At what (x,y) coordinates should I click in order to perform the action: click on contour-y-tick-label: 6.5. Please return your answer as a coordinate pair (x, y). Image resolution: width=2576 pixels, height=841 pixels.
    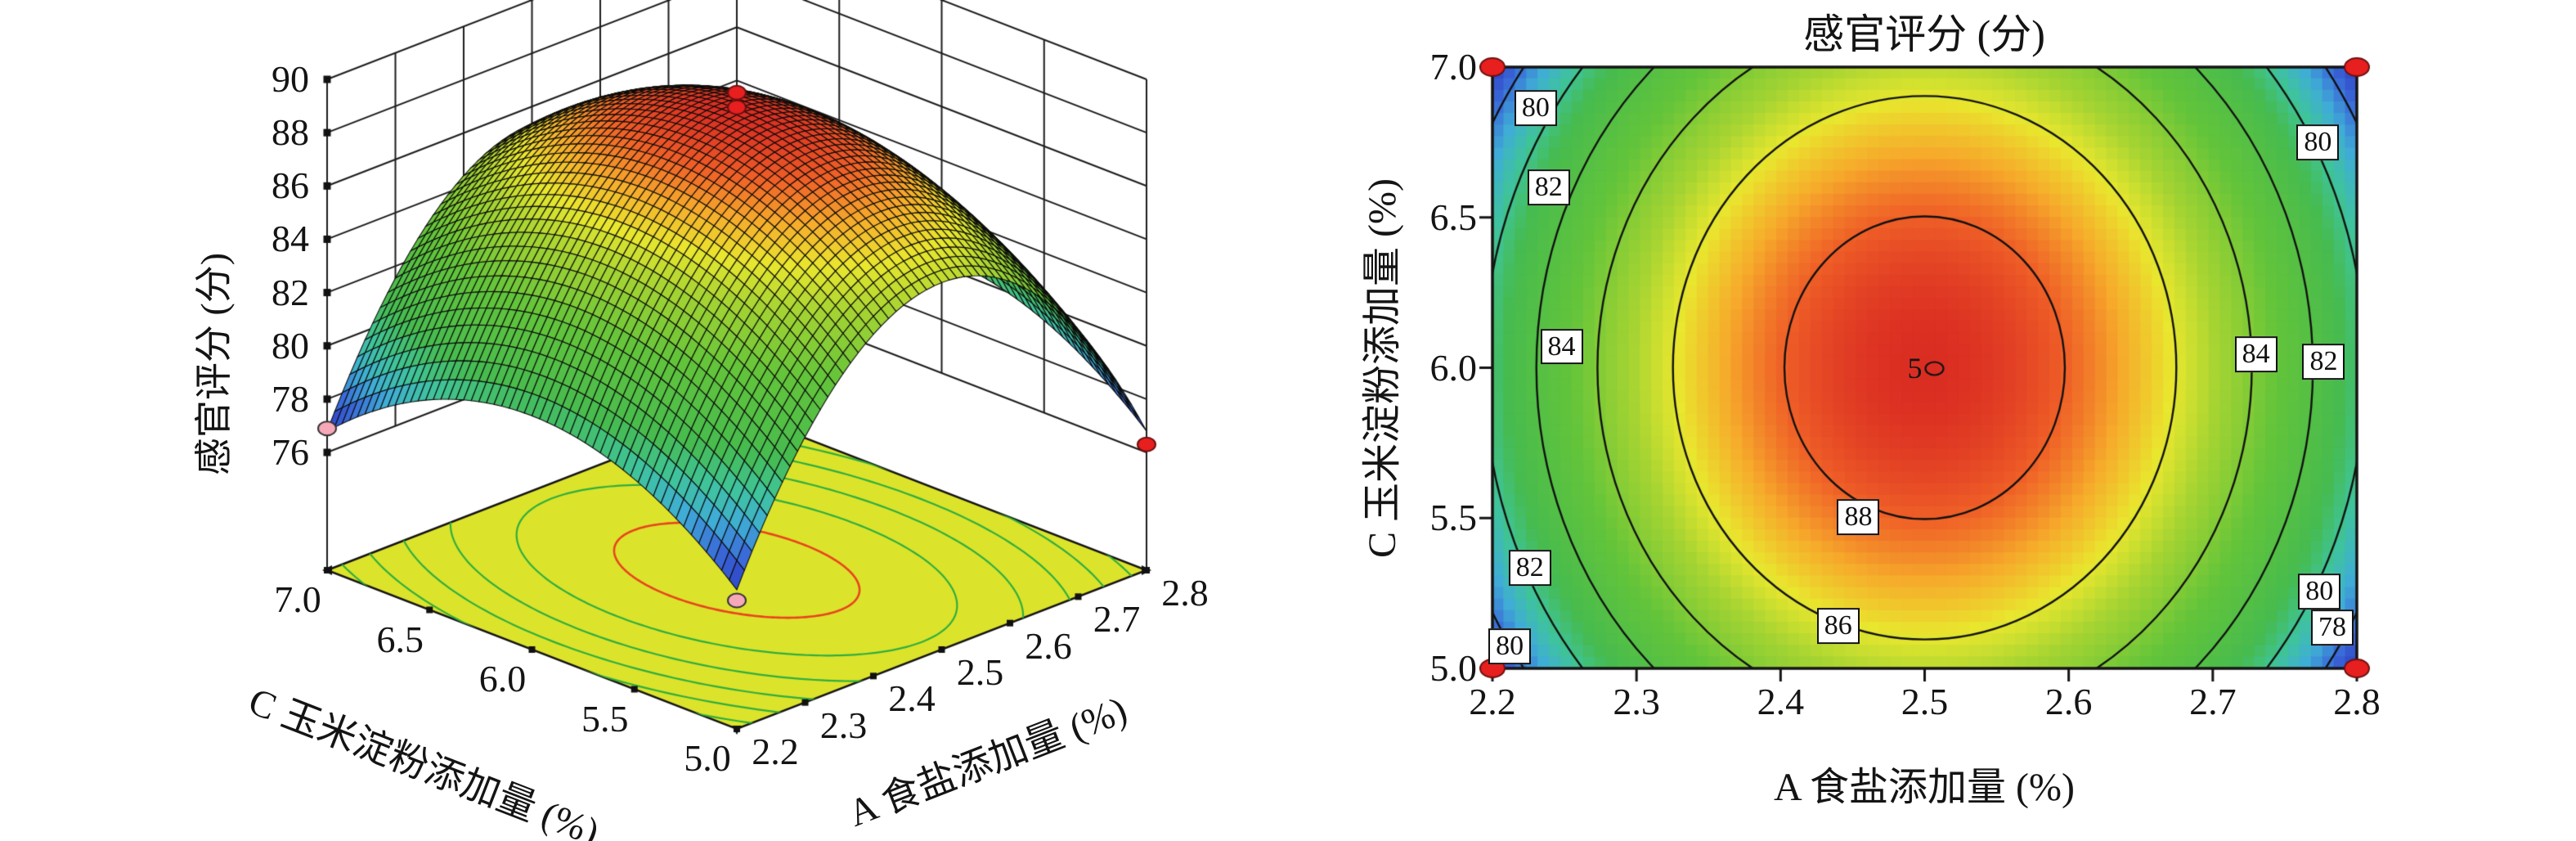
    Looking at the image, I should click on (1453, 217).